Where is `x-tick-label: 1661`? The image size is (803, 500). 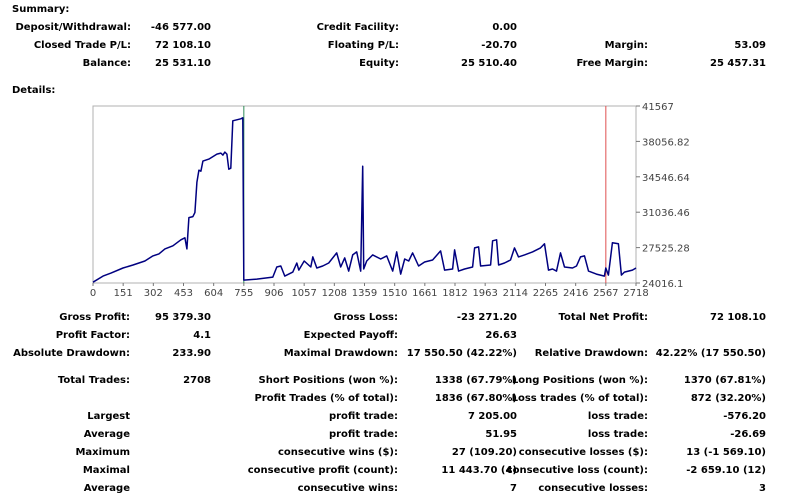 x-tick-label: 1661 is located at coordinates (424, 293).